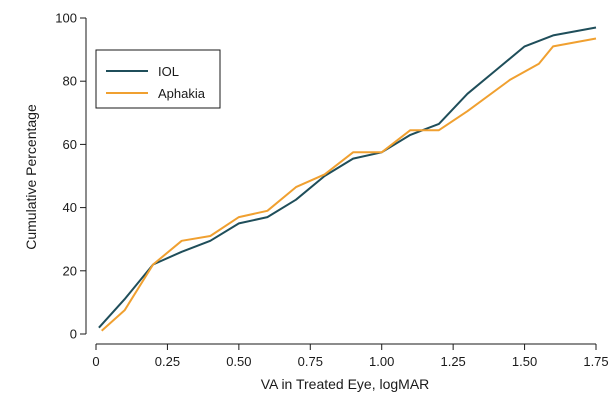 The image size is (612, 400). Describe the element at coordinates (66, 18) in the screenshot. I see `y-tick-label: 100` at that location.